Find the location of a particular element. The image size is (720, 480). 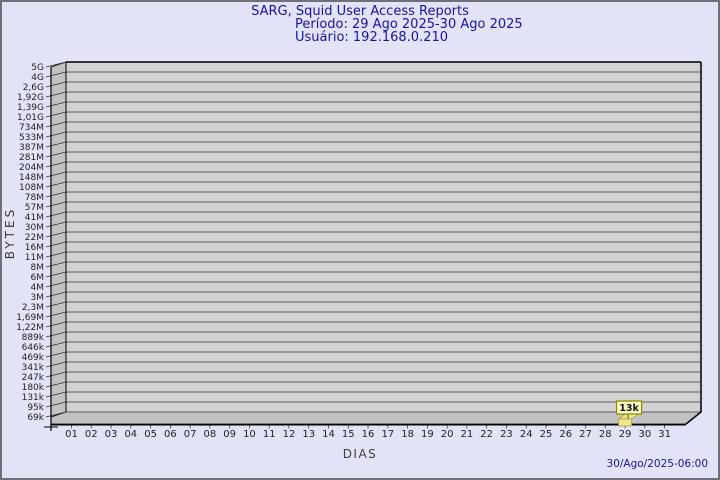

svg-text: 131k is located at coordinates (33, 398).